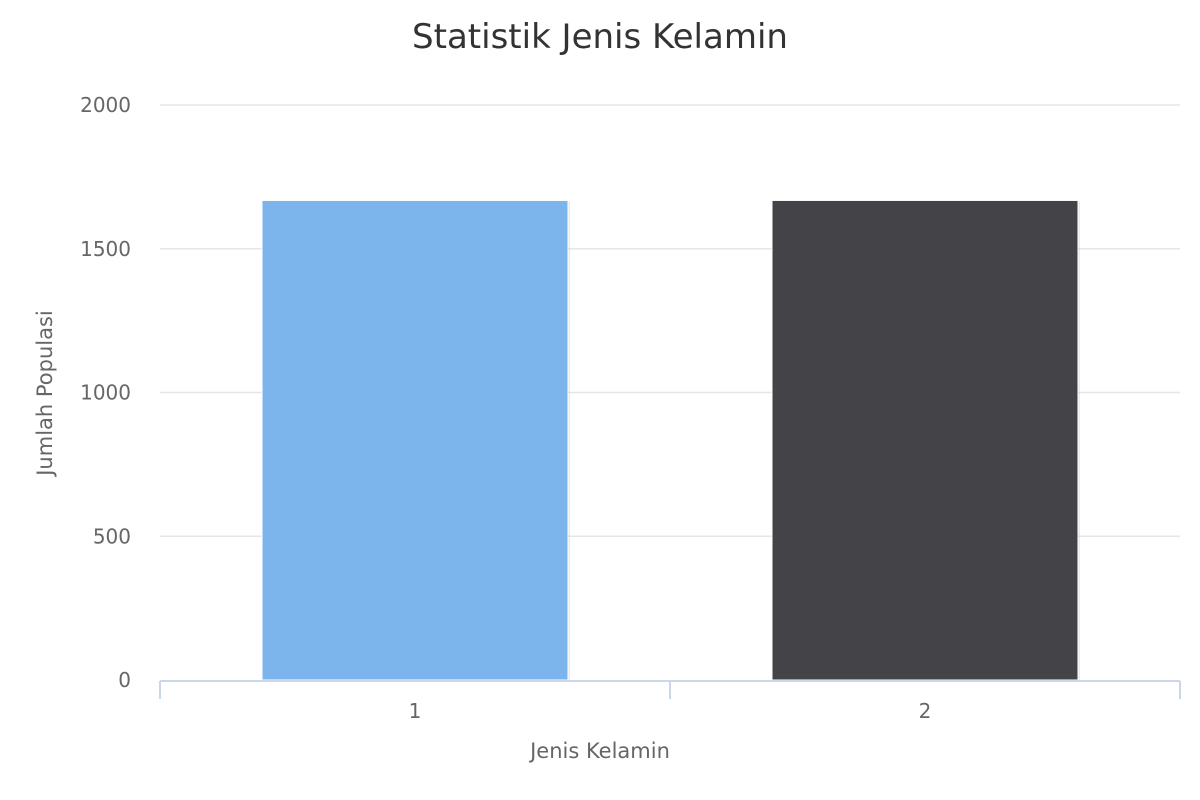 The width and height of the screenshot is (1200, 800). What do you see at coordinates (415, 711) in the screenshot?
I see `x-tick-label: 1` at bounding box center [415, 711].